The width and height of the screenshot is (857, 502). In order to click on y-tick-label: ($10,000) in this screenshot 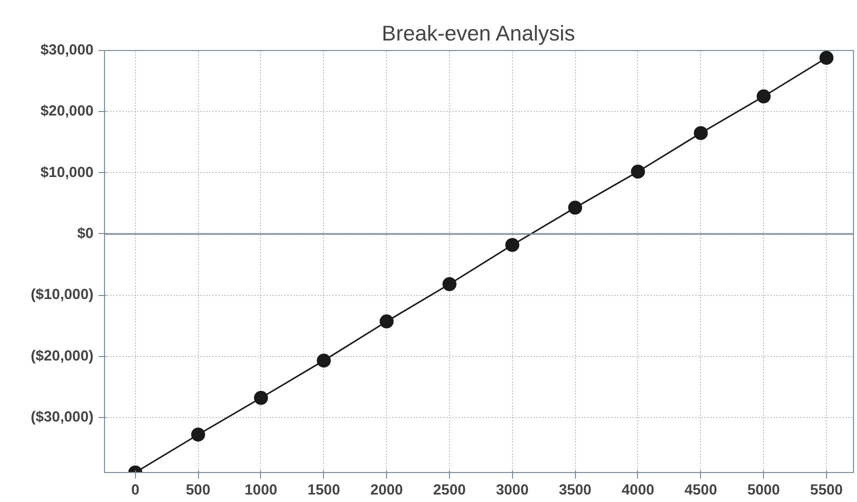, I will do `click(62, 295)`.